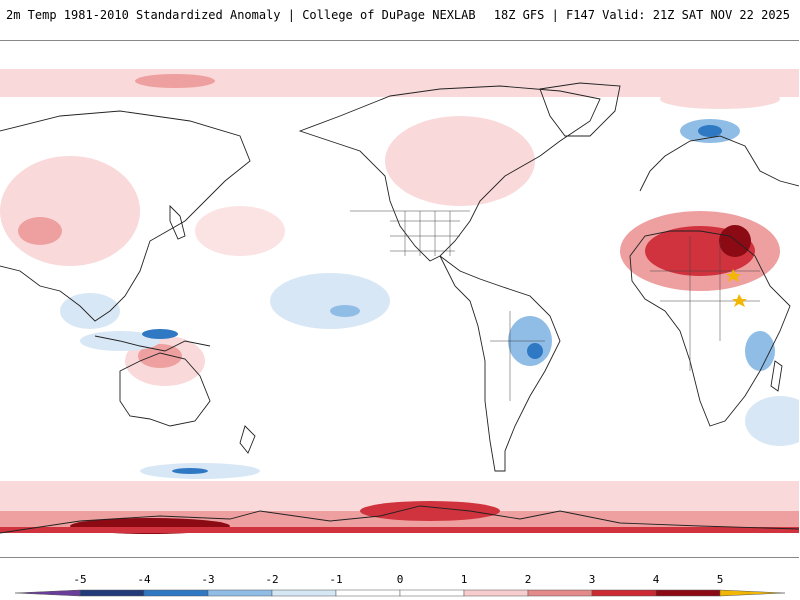 This screenshot has width=800, height=600. What do you see at coordinates (160, 356) in the screenshot?
I see `australia-warm-core` at bounding box center [160, 356].